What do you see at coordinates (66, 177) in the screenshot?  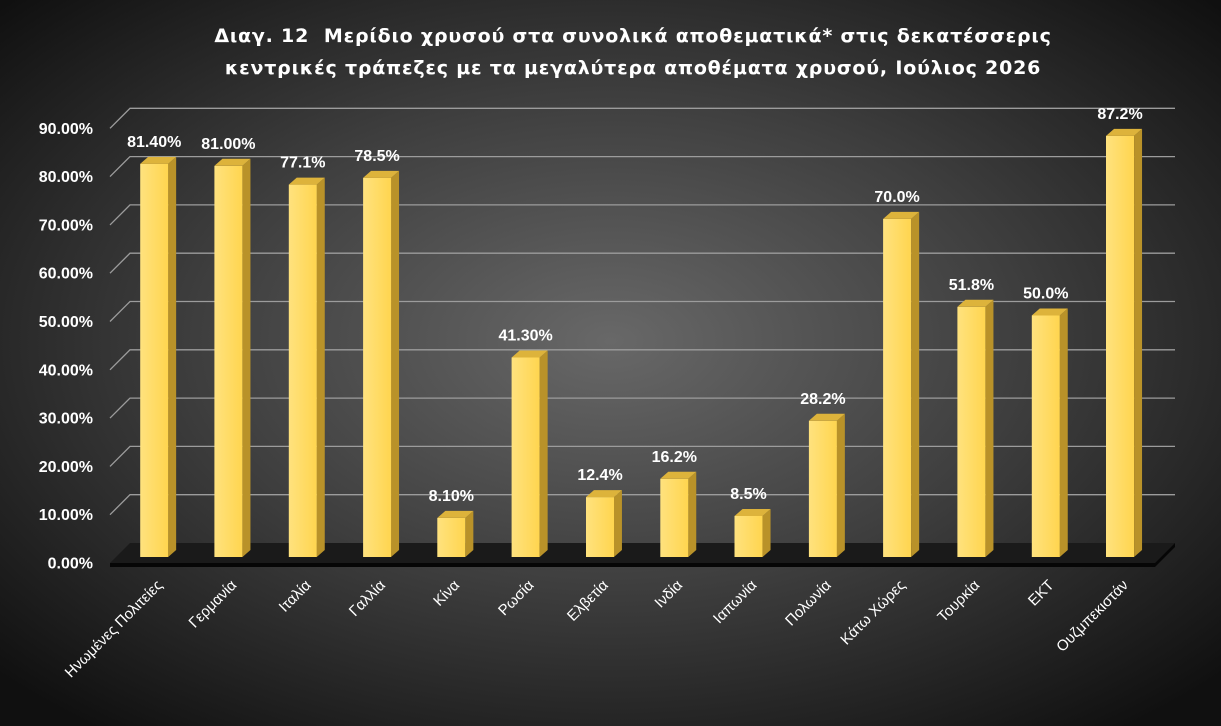 I see `y-tick-label-80: 80.00%` at bounding box center [66, 177].